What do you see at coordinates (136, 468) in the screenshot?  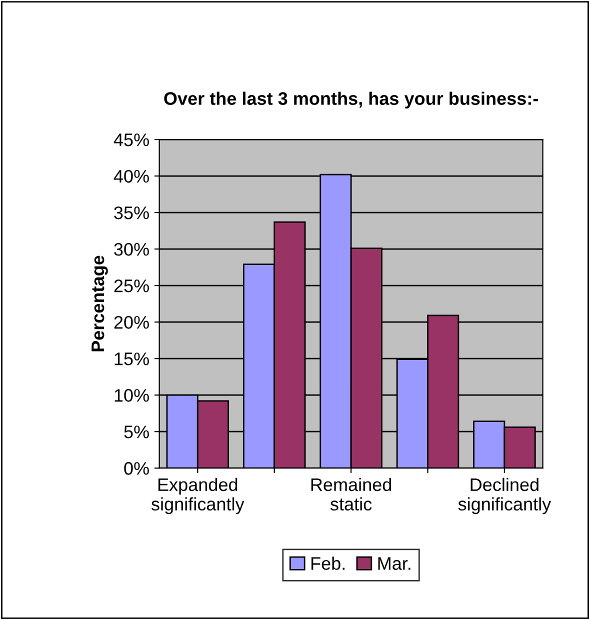 I see `y-tick-label: 0%` at bounding box center [136, 468].